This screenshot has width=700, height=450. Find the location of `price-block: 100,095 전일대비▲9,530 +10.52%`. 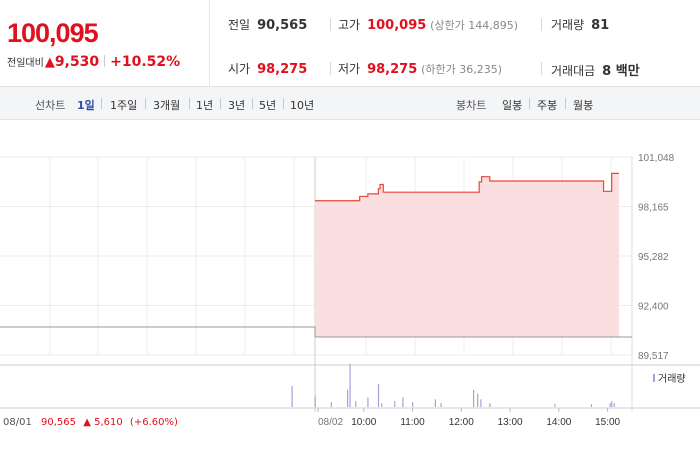

price-block: 100,095 전일대비▲9,530 +10.52% is located at coordinates (105, 43).